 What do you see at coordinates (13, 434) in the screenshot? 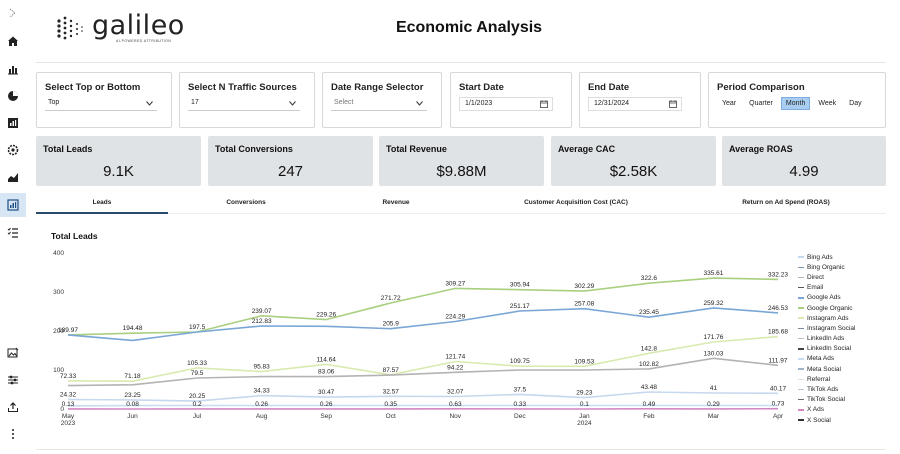
I see `more-icon` at bounding box center [13, 434].